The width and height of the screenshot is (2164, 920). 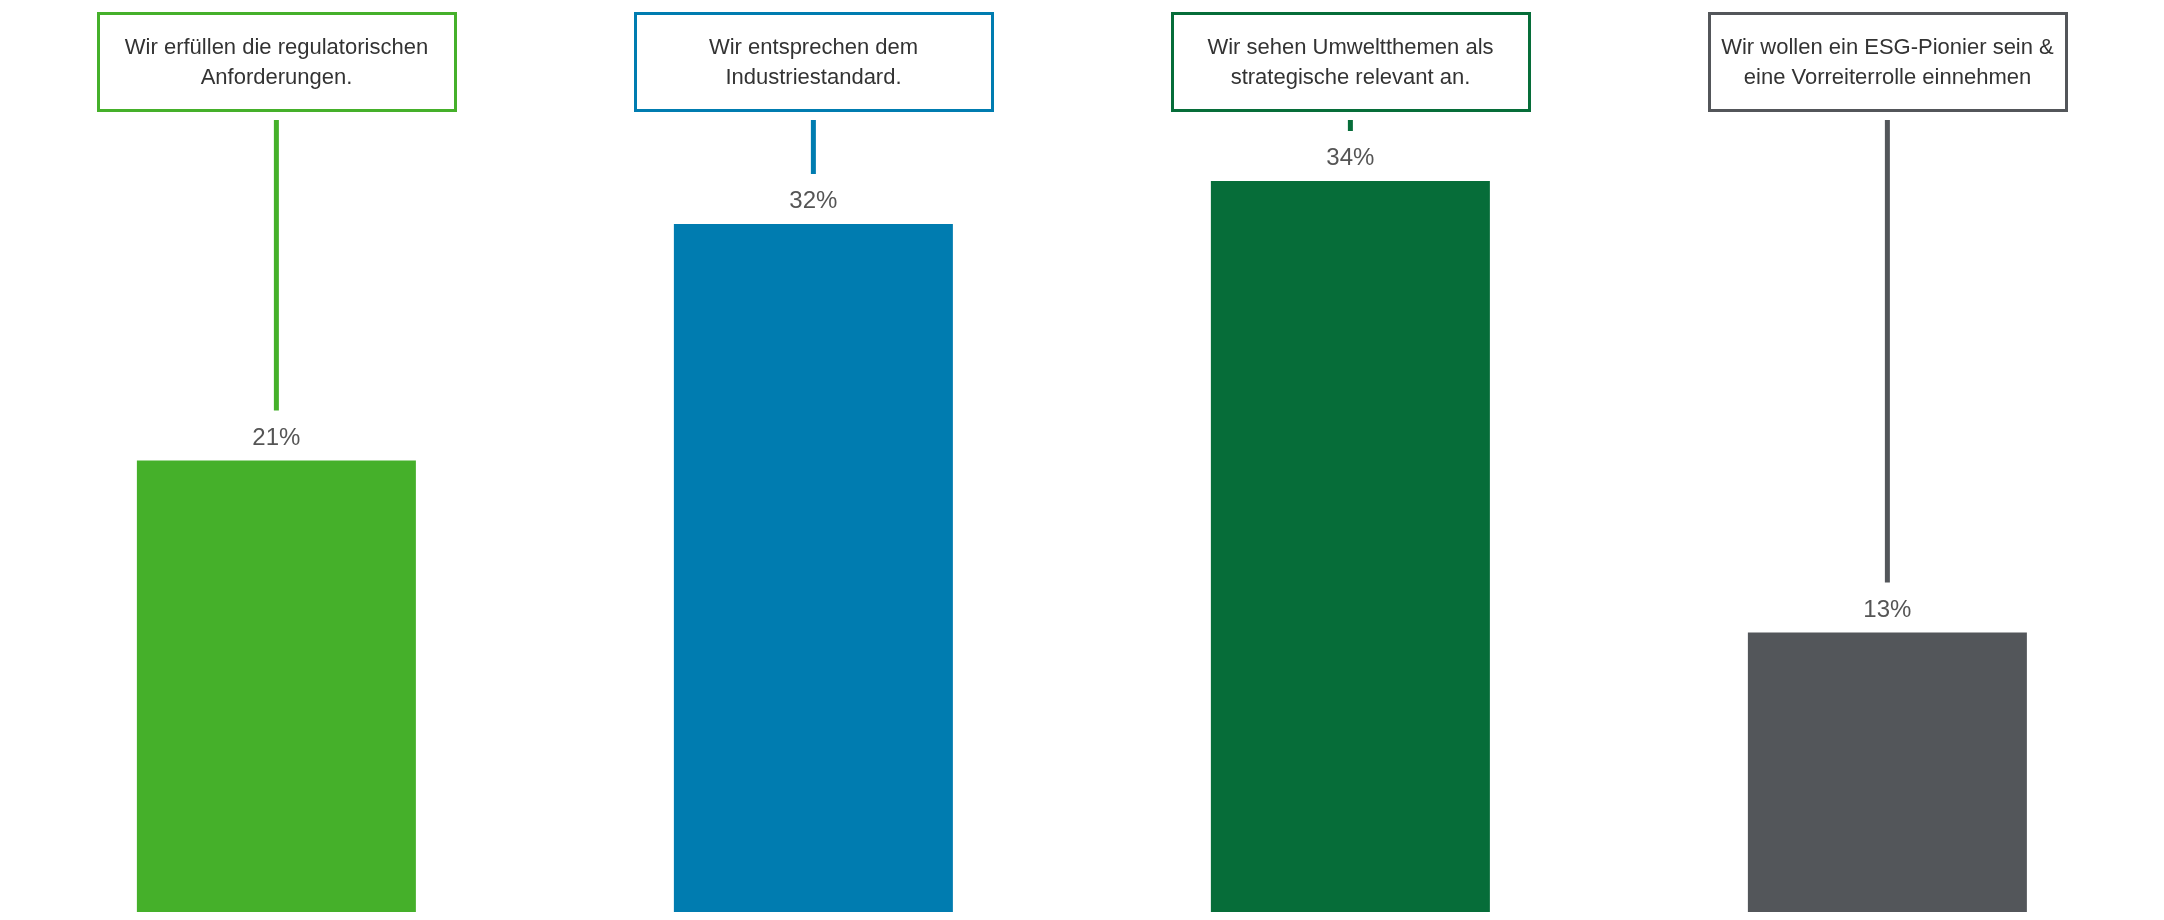 What do you see at coordinates (276, 436) in the screenshot?
I see `data-label: 21%` at bounding box center [276, 436].